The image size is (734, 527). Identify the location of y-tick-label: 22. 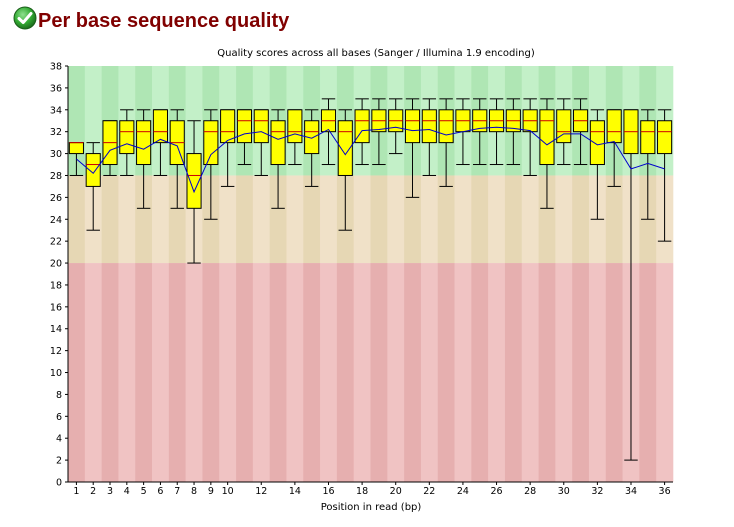
(56, 242).